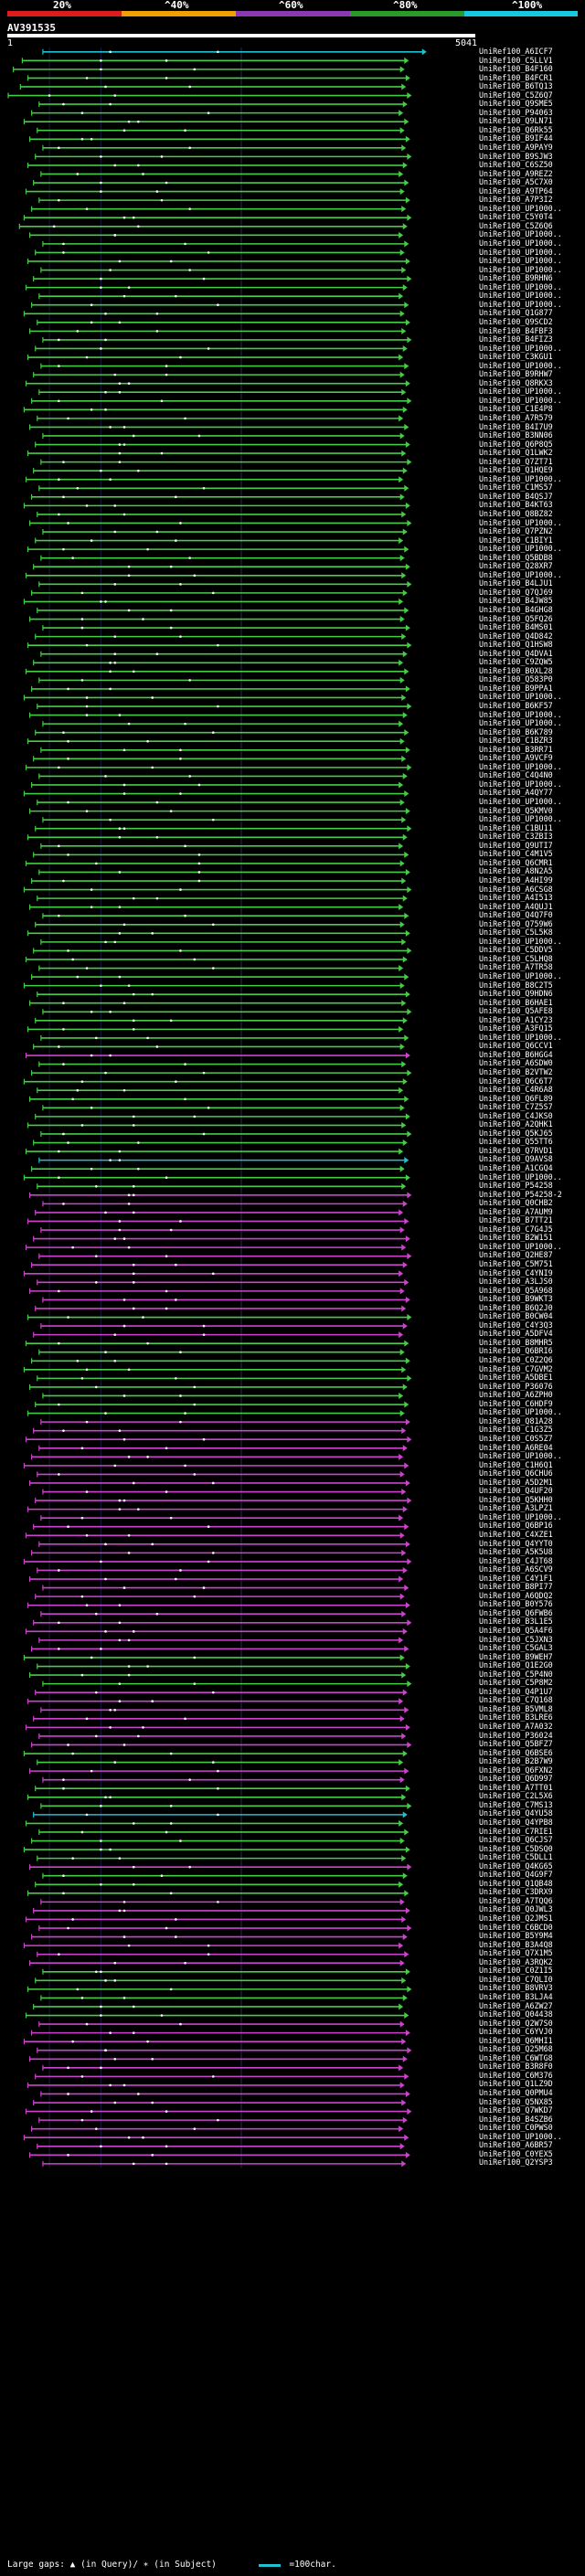 This screenshot has height=2576, width=585. What do you see at coordinates (516, 95) in the screenshot?
I see `hit-label: UniRef100_C5Z6Q7` at bounding box center [516, 95].